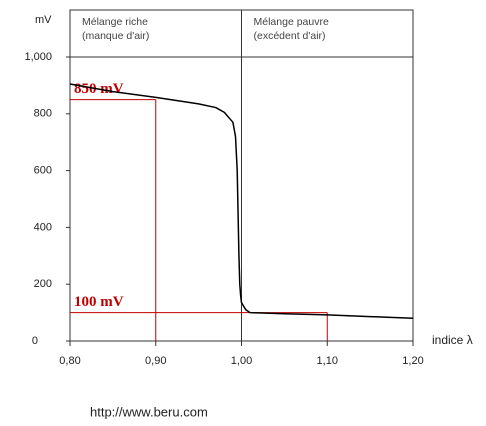 This screenshot has width=486, height=426. Describe the element at coordinates (241, 361) in the screenshot. I see `x-tick-label: 1,00` at that location.